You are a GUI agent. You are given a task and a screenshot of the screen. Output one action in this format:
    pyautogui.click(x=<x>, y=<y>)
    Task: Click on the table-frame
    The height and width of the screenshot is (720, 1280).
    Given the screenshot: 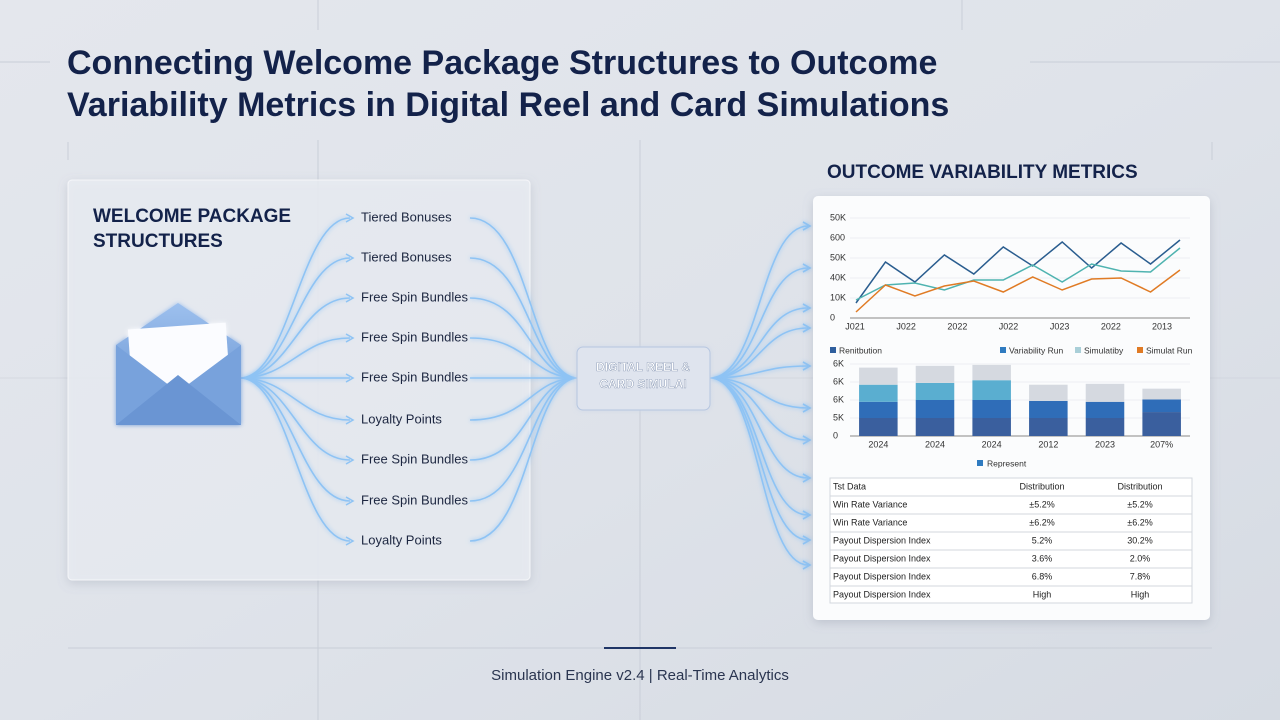 What is the action you would take?
    pyautogui.click(x=1011, y=540)
    